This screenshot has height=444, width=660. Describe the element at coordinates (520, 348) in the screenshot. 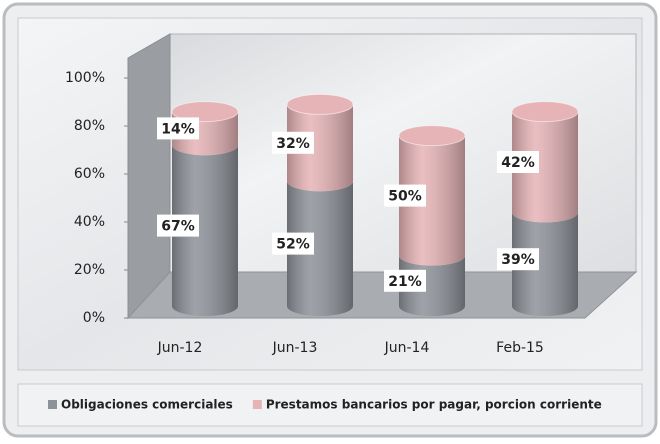

I see `x-tick-label: Feb-15` at that location.